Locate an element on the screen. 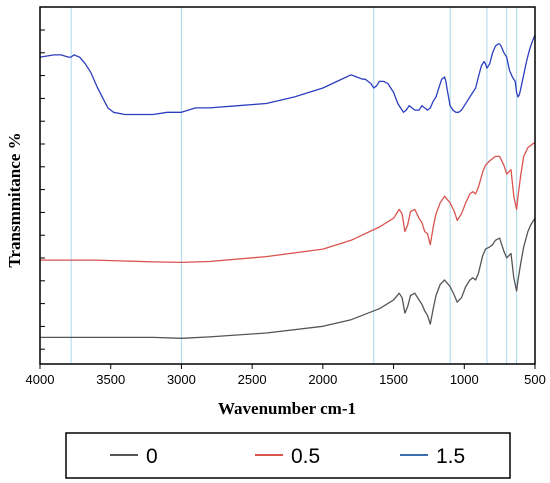  y-axis-label: Transmmitance % is located at coordinates (14, 199).